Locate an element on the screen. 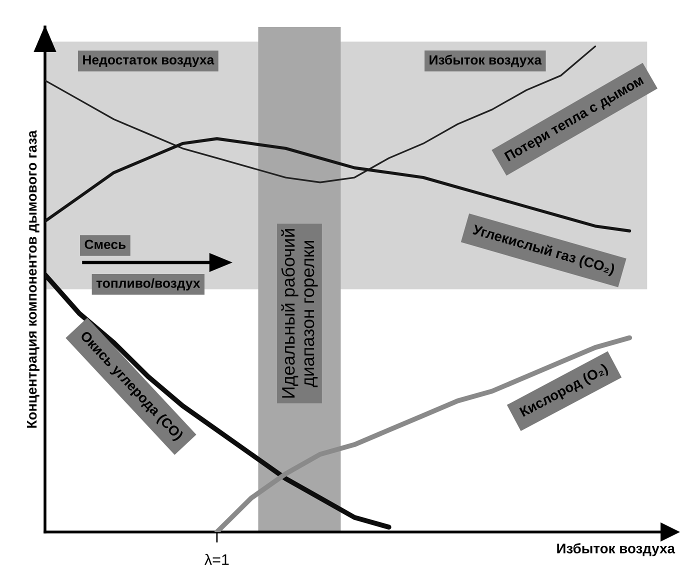 This screenshot has height=582, width=689. y-axis-title: Концентрация компонентов дымового газа is located at coordinates (33, 279).